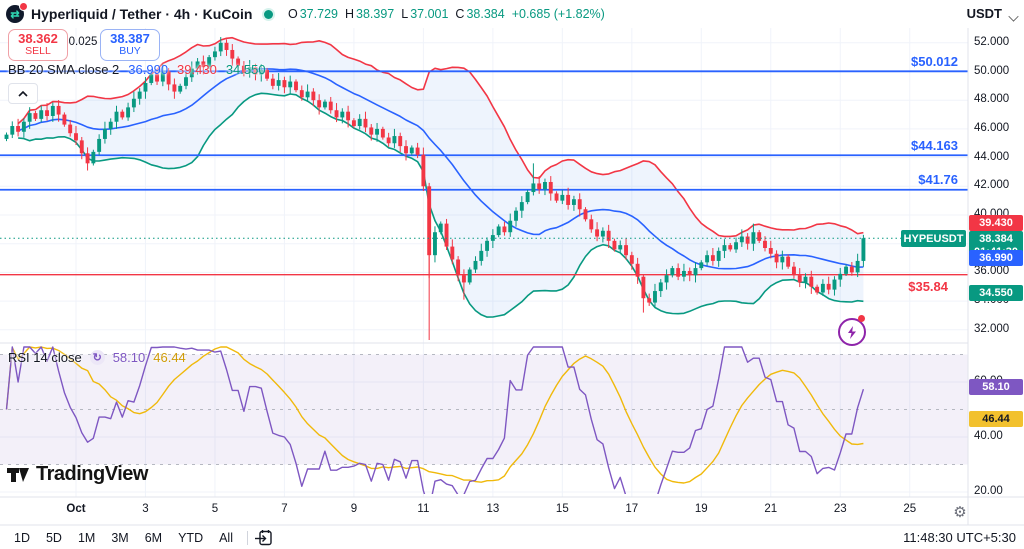 Image resolution: width=1024 pixels, height=549 pixels. What do you see at coordinates (960, 512) in the screenshot?
I see `axis-settings-gear-icon: ⚙` at bounding box center [960, 512].